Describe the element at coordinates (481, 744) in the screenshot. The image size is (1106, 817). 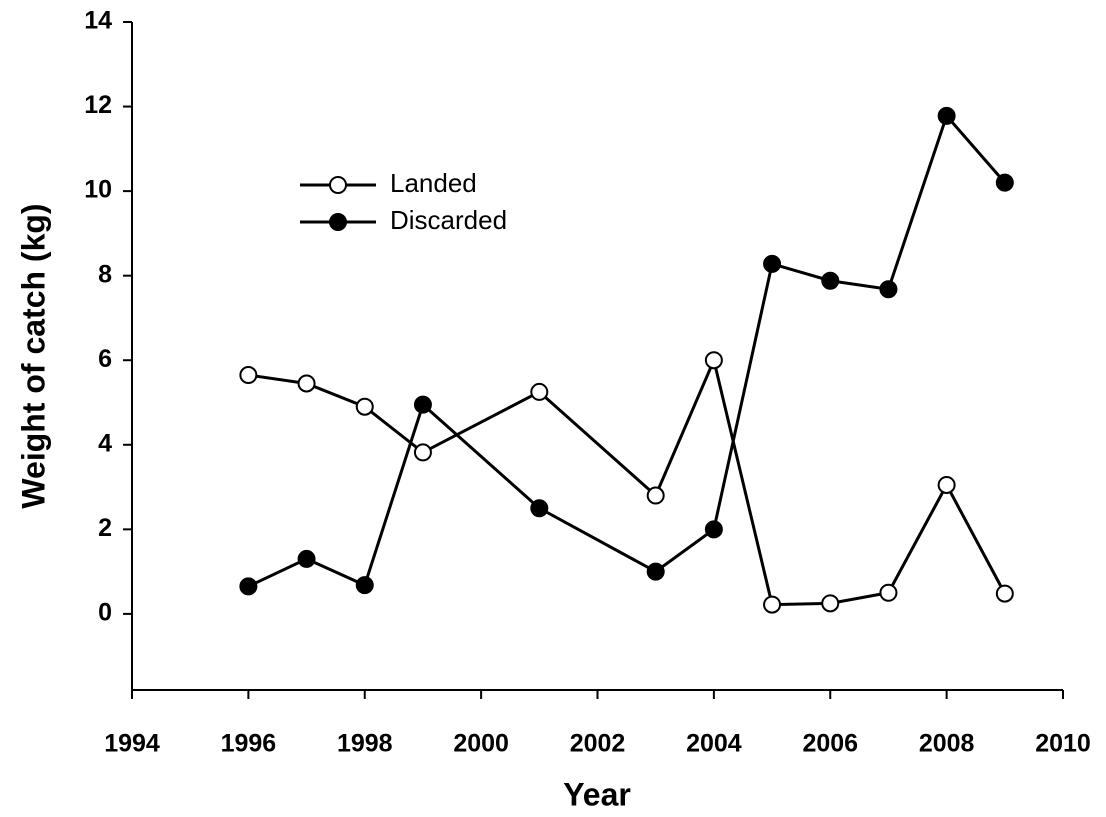
I see `x-tick-label: 2000` at that location.